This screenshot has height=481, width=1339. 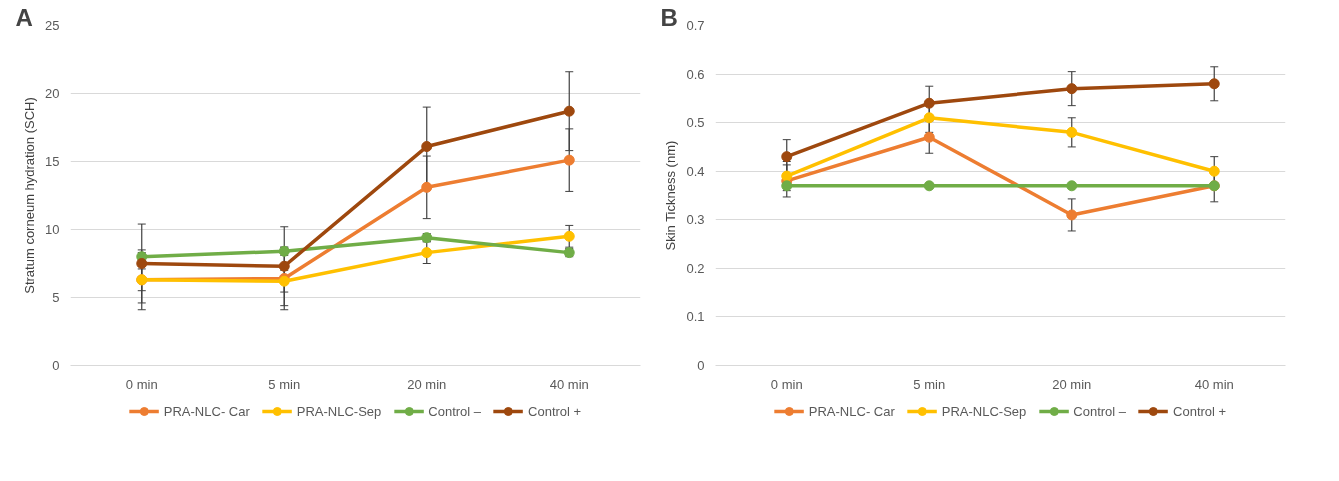 I want to click on y-tick-label: 0.5, so click(x=695, y=123).